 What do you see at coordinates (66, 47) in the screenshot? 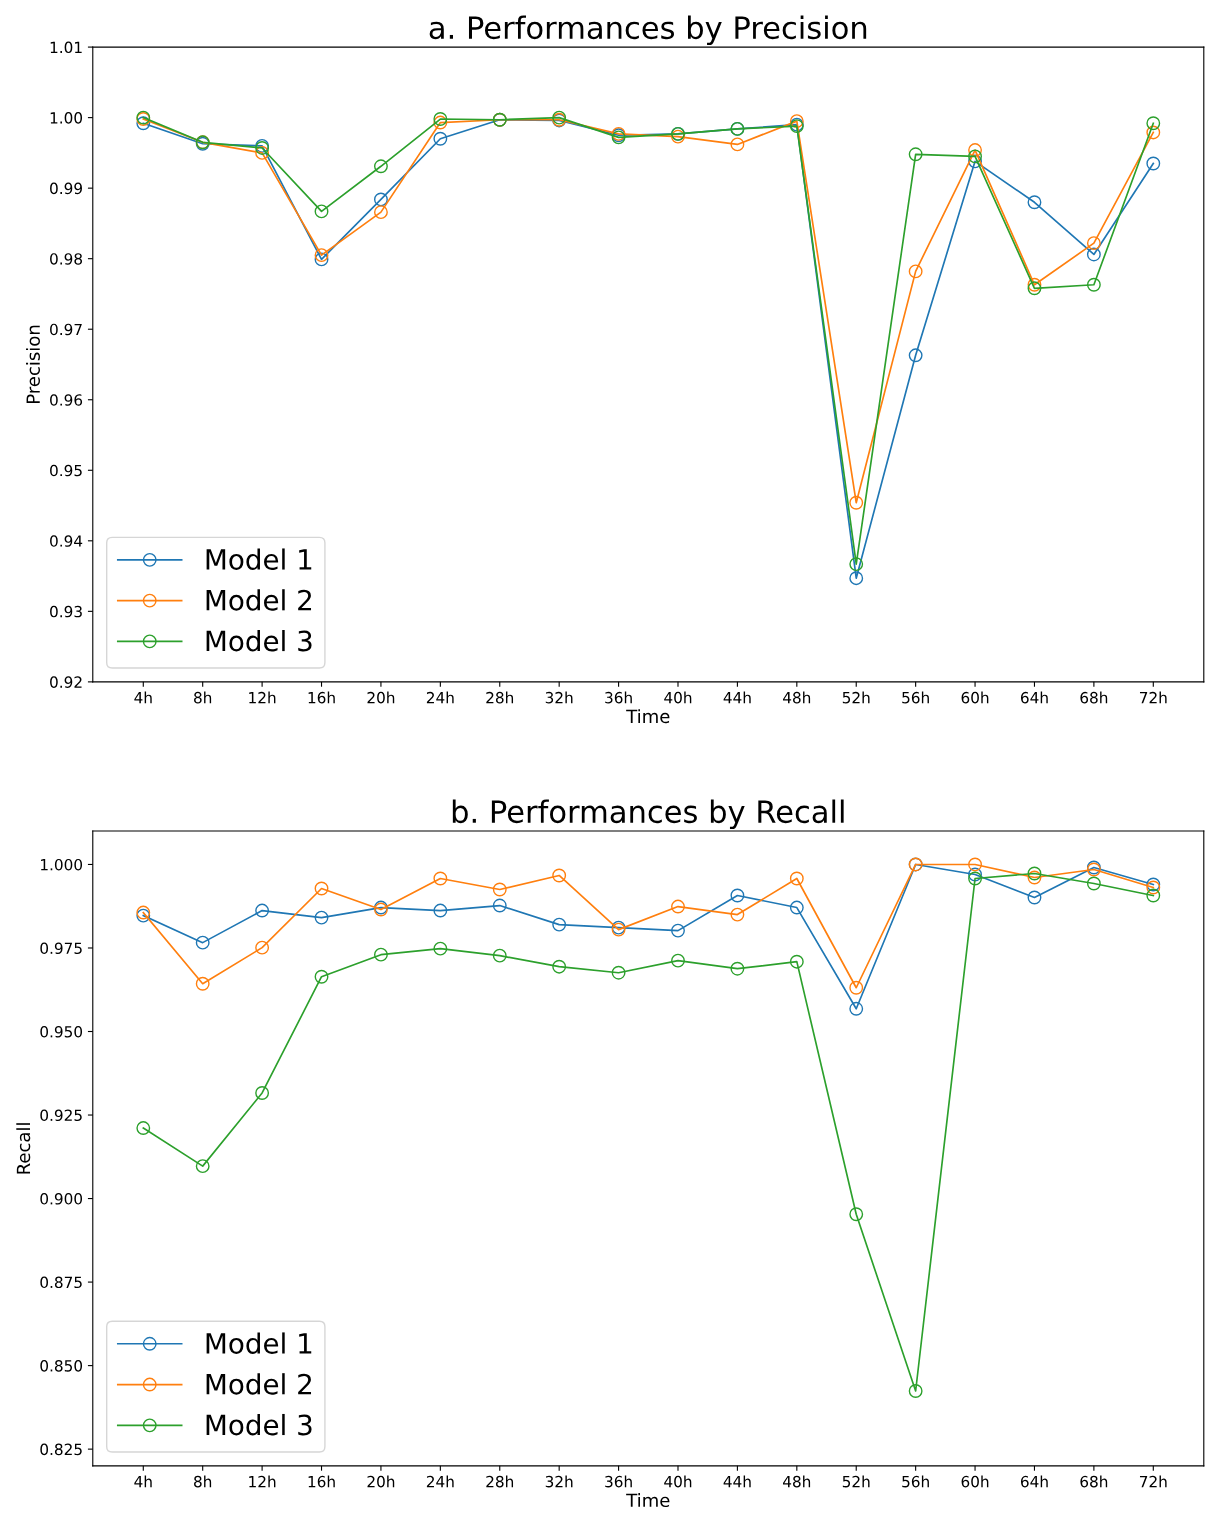
I see `y-tick-label: 1.01` at bounding box center [66, 47].